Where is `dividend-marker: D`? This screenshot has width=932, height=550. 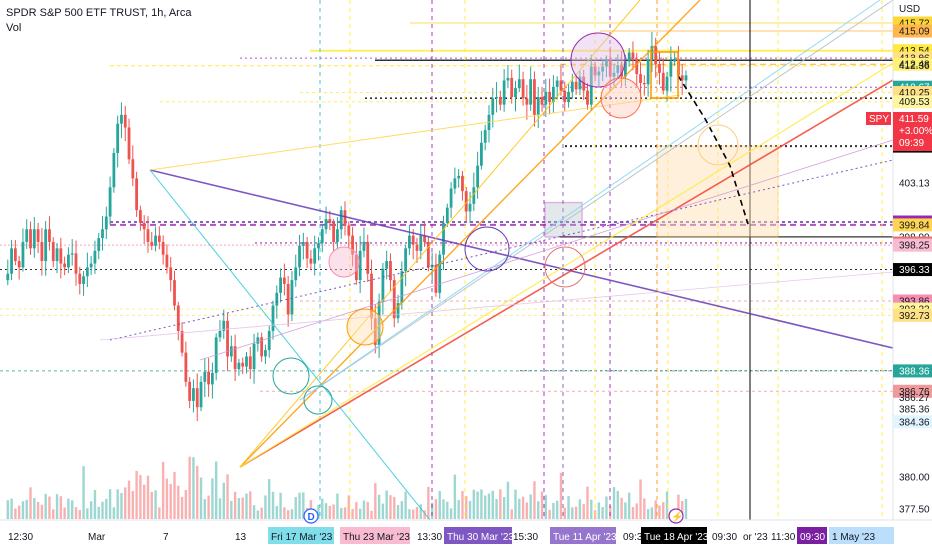
dividend-marker: D is located at coordinates (311, 516).